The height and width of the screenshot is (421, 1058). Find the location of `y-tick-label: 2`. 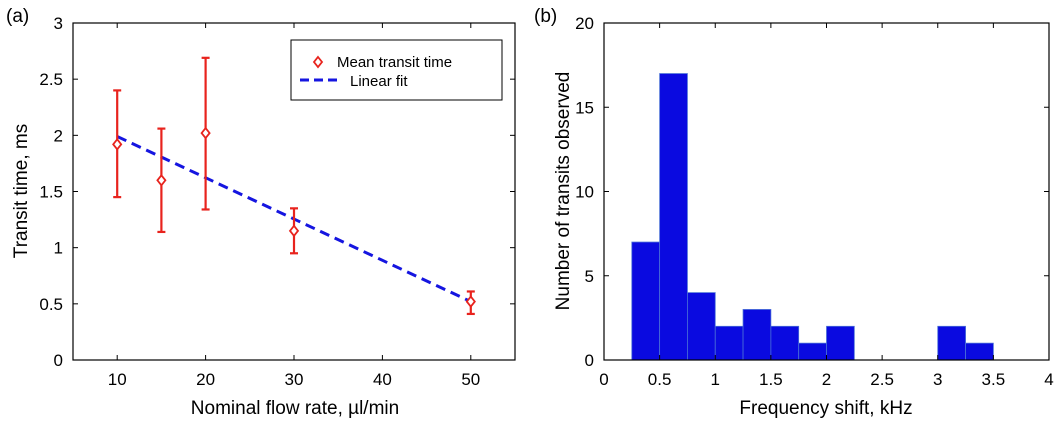

y-tick-label: 2 is located at coordinates (58, 135).